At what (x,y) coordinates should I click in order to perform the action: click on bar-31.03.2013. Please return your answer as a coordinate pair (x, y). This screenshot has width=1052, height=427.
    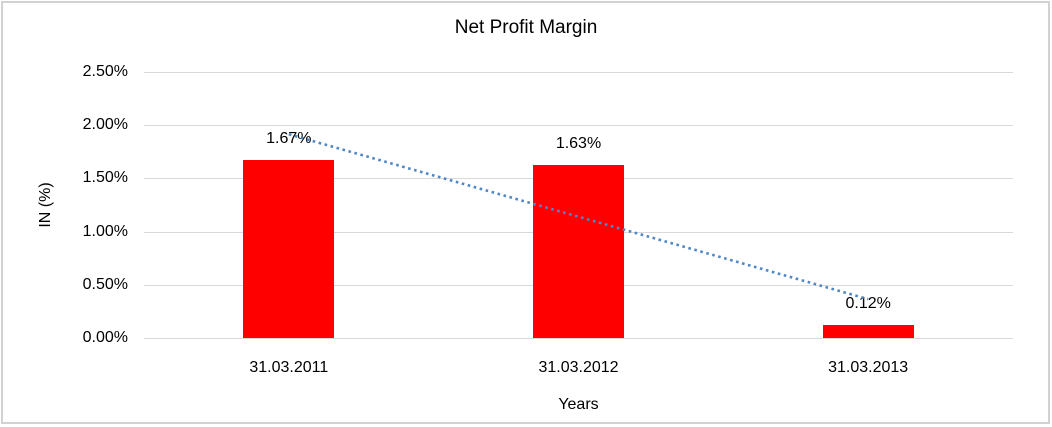
    Looking at the image, I should click on (868, 331).